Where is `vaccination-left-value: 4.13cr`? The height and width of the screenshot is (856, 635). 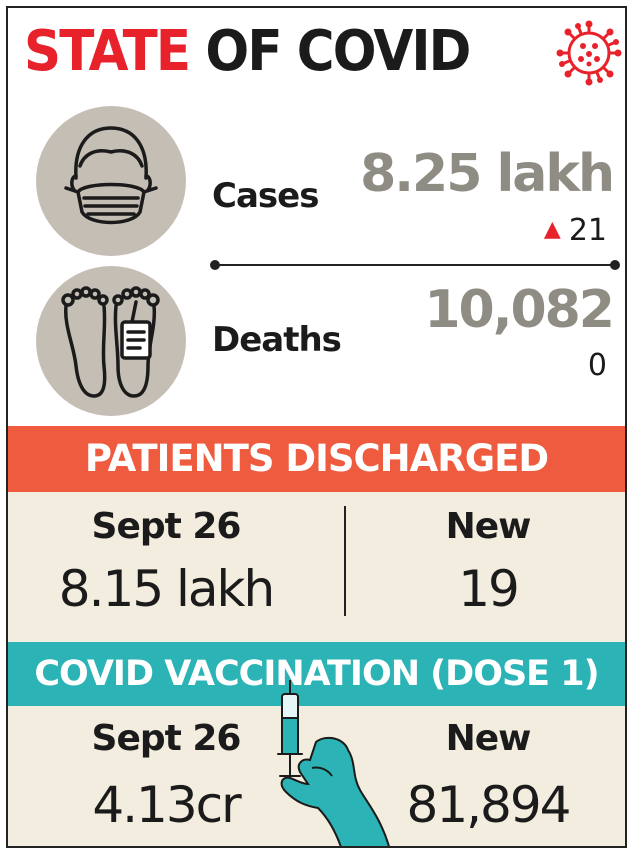 vaccination-left-value: 4.13cr is located at coordinates (166, 805).